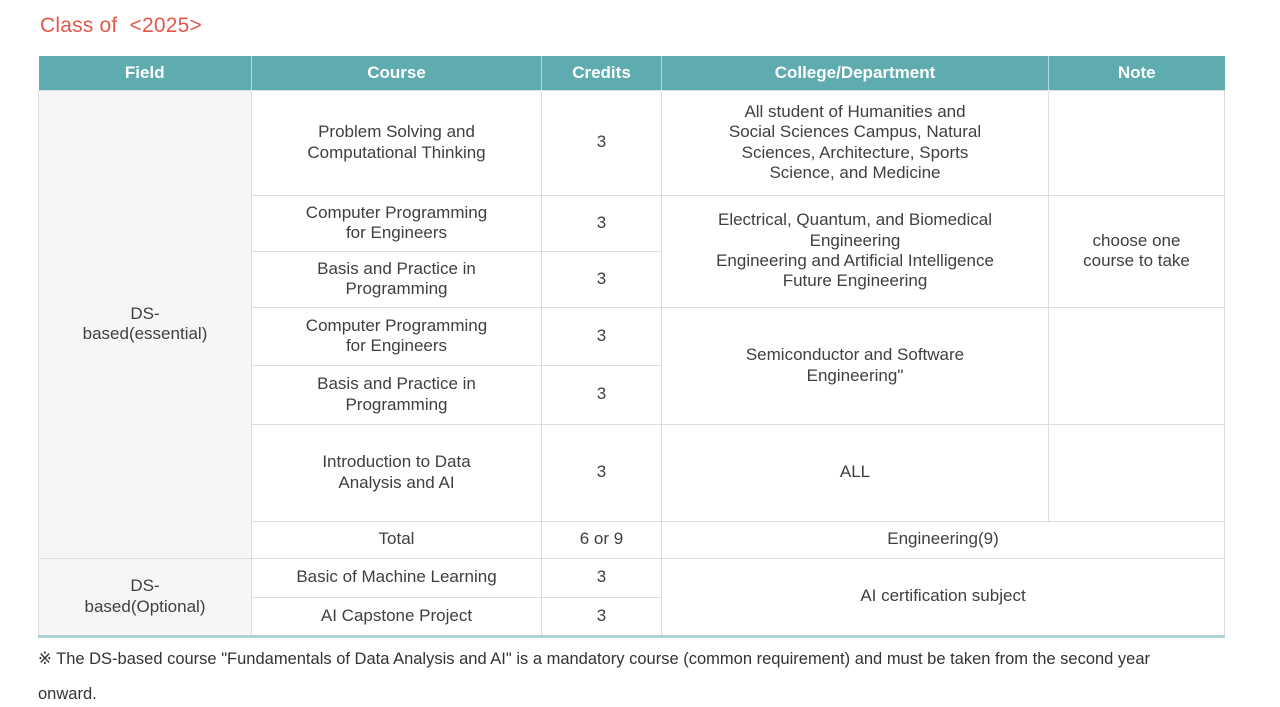 Image resolution: width=1280 pixels, height=707 pixels. Describe the element at coordinates (396, 616) in the screenshot. I see `course-cell: AI Capstone Project` at that location.